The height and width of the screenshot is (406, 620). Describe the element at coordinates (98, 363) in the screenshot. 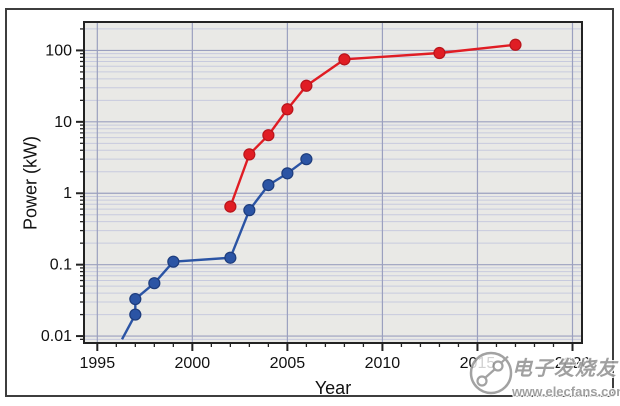

I see `x-tick-label: 1995` at that location.